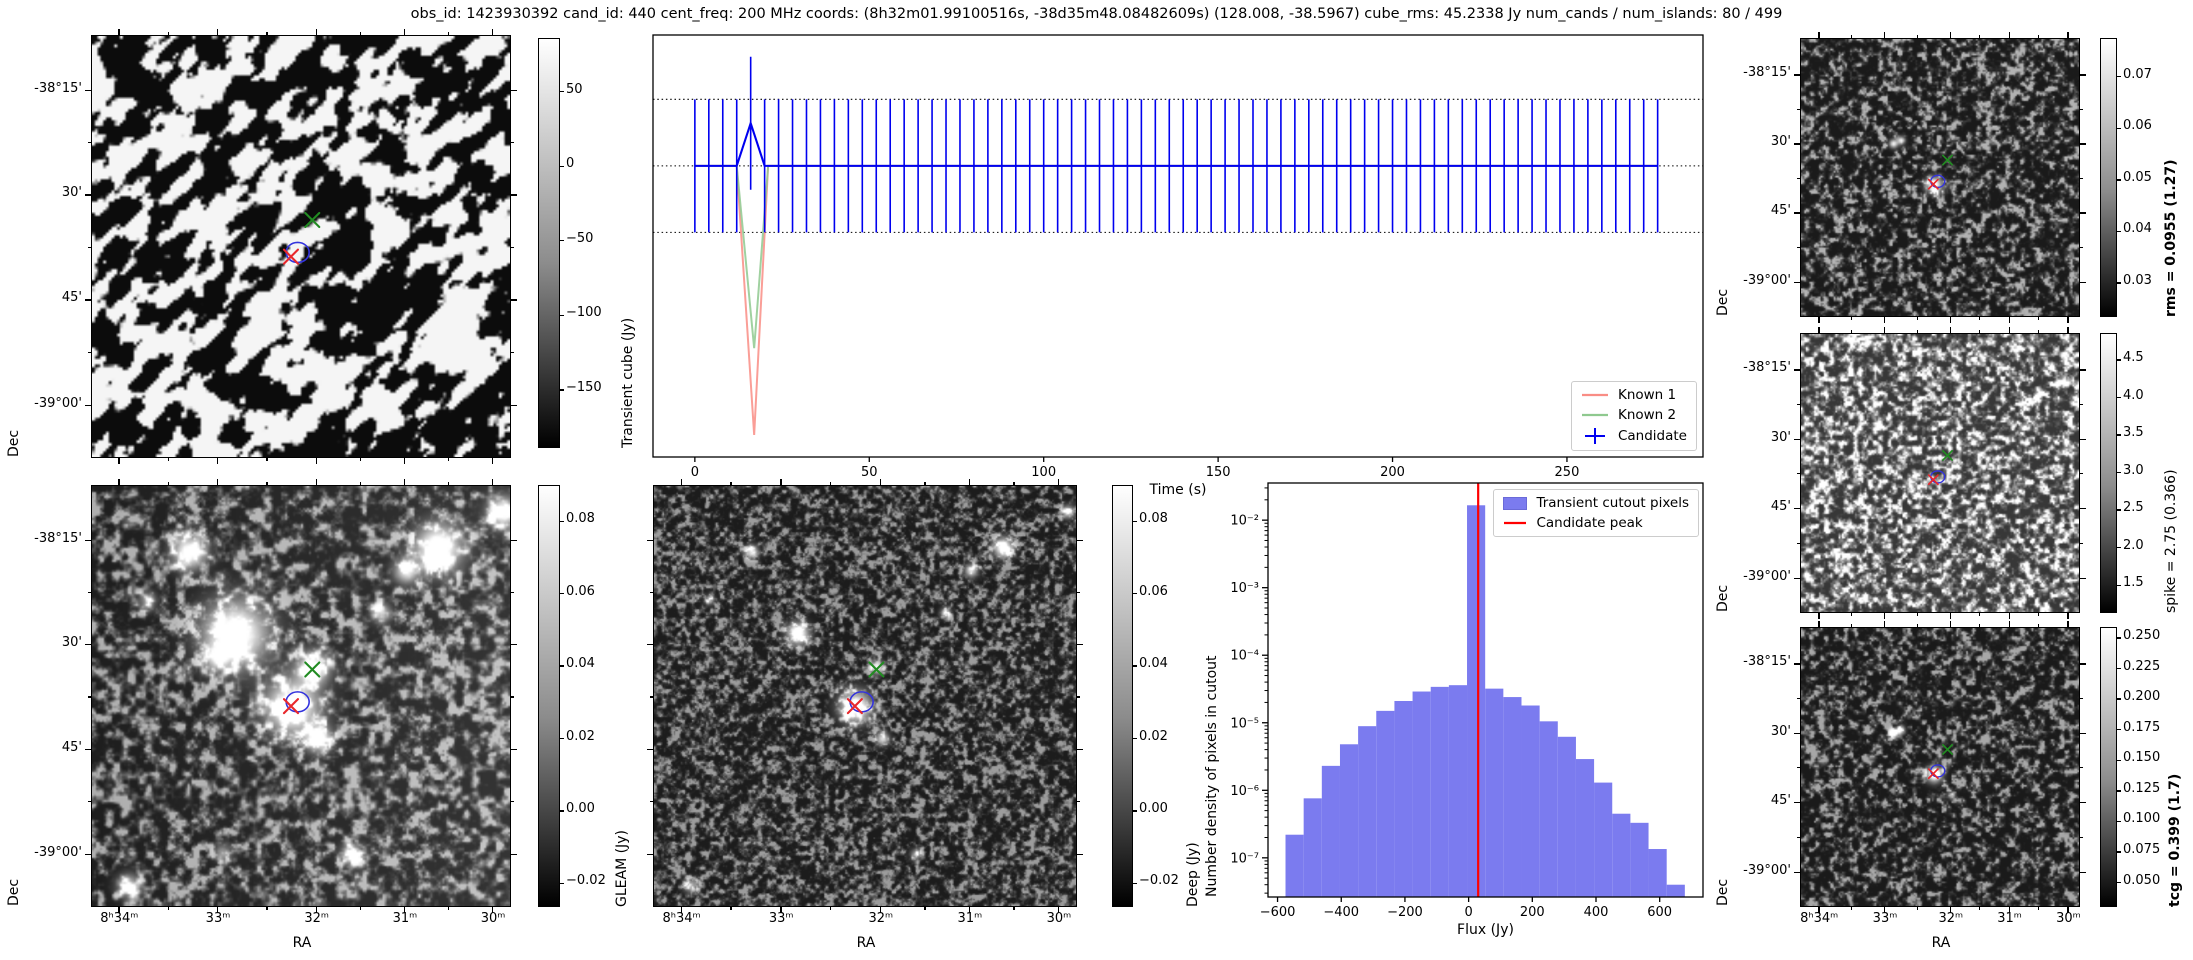  Describe the element at coordinates (1341, 912) in the screenshot. I see `svg-text: −400` at that location.